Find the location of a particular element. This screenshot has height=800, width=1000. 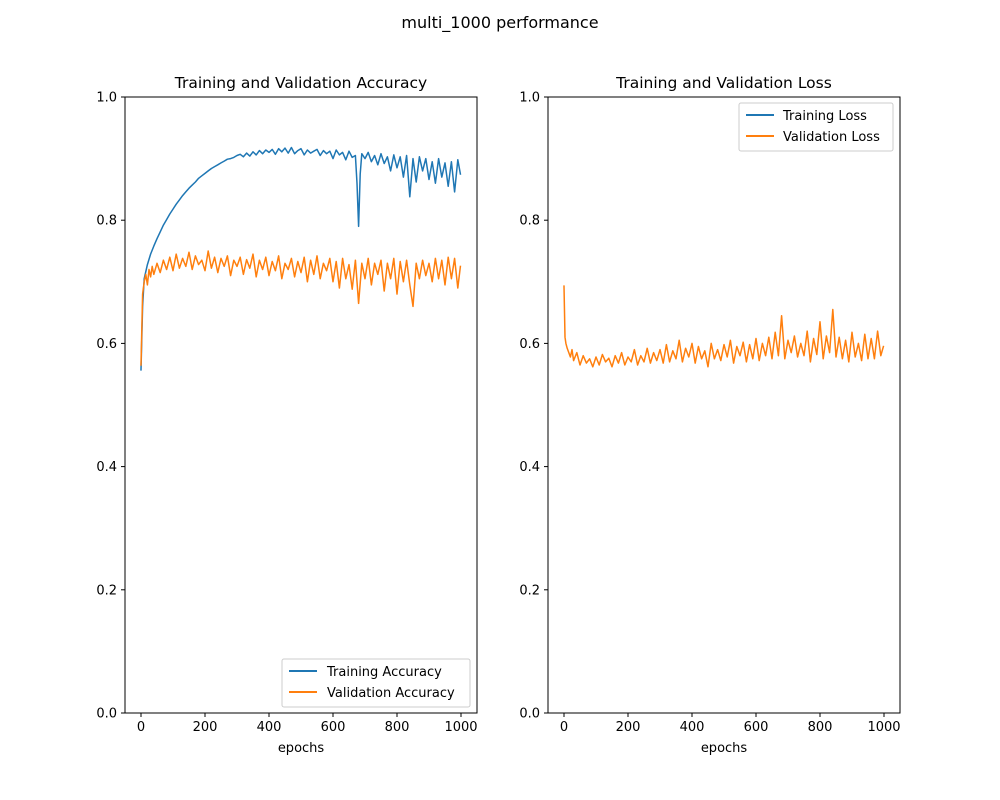

loss-x-tick-label: 0 is located at coordinates (564, 727).